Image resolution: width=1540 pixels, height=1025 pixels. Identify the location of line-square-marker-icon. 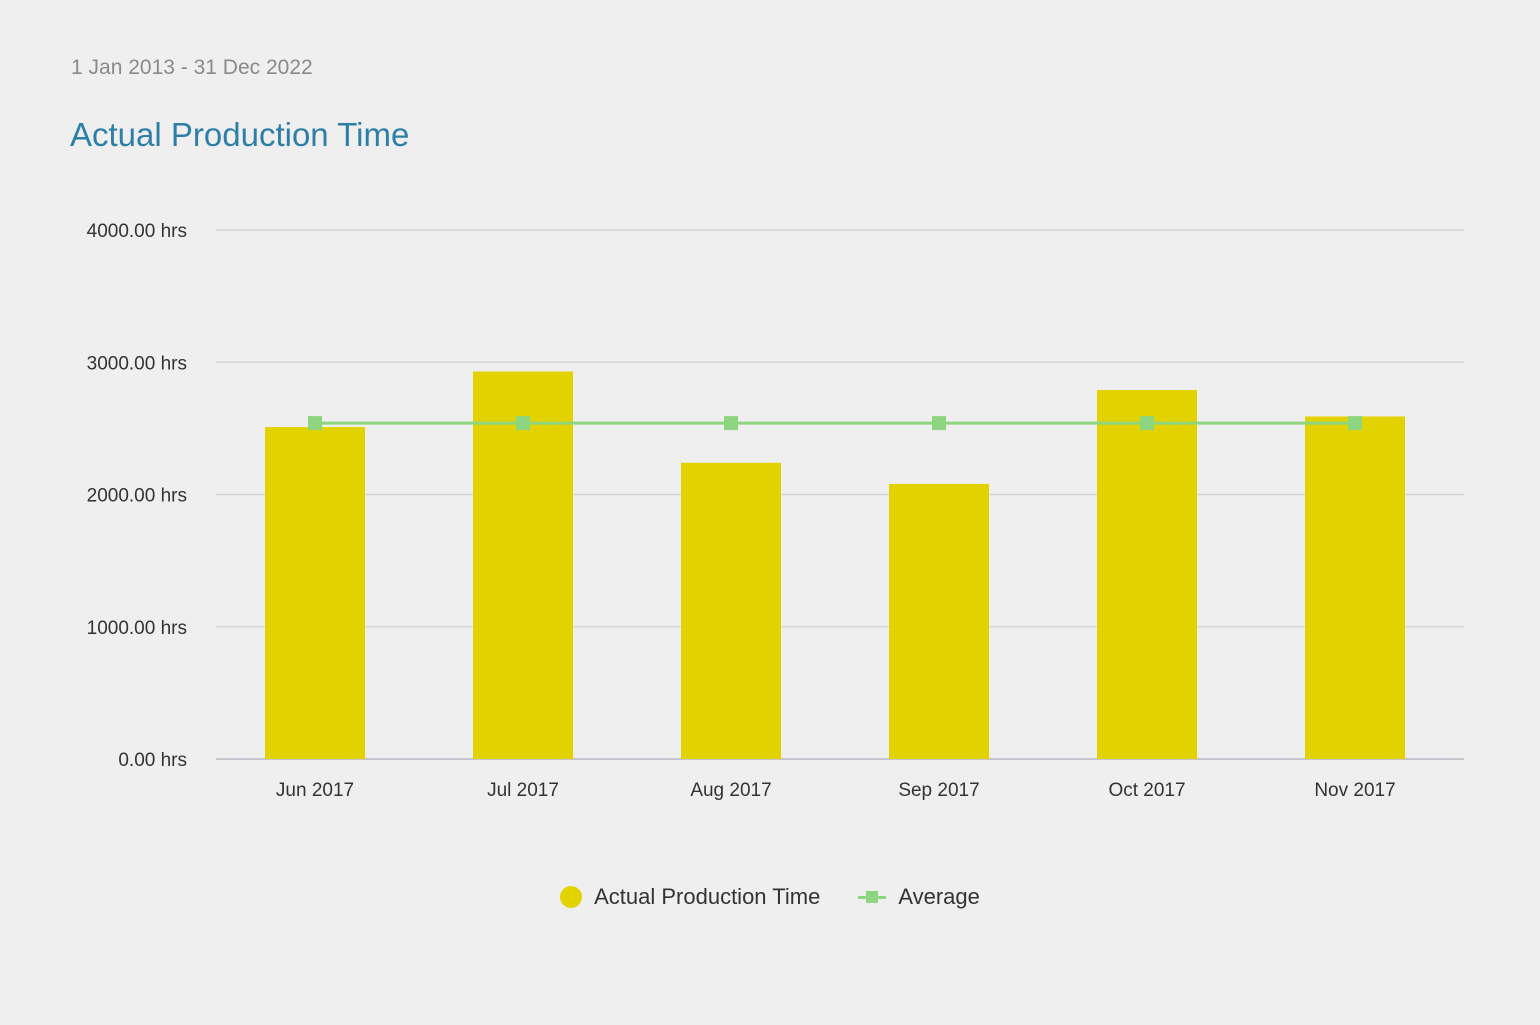
(872, 897).